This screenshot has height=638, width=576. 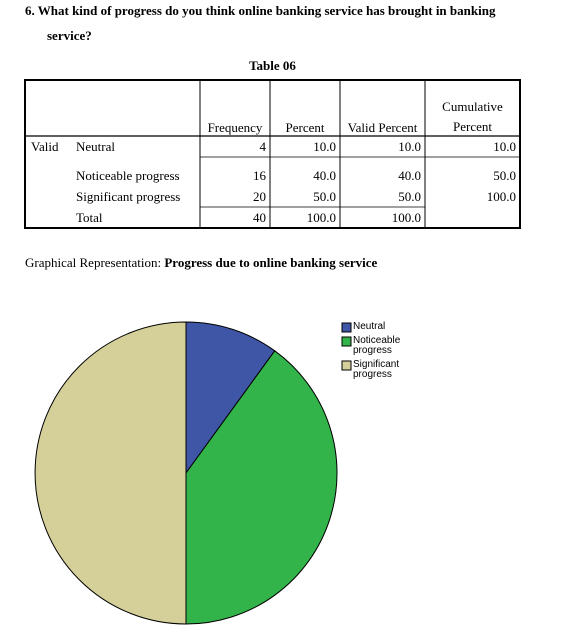 I want to click on caption-prefix: Graphical Representation:, so click(x=93, y=262).